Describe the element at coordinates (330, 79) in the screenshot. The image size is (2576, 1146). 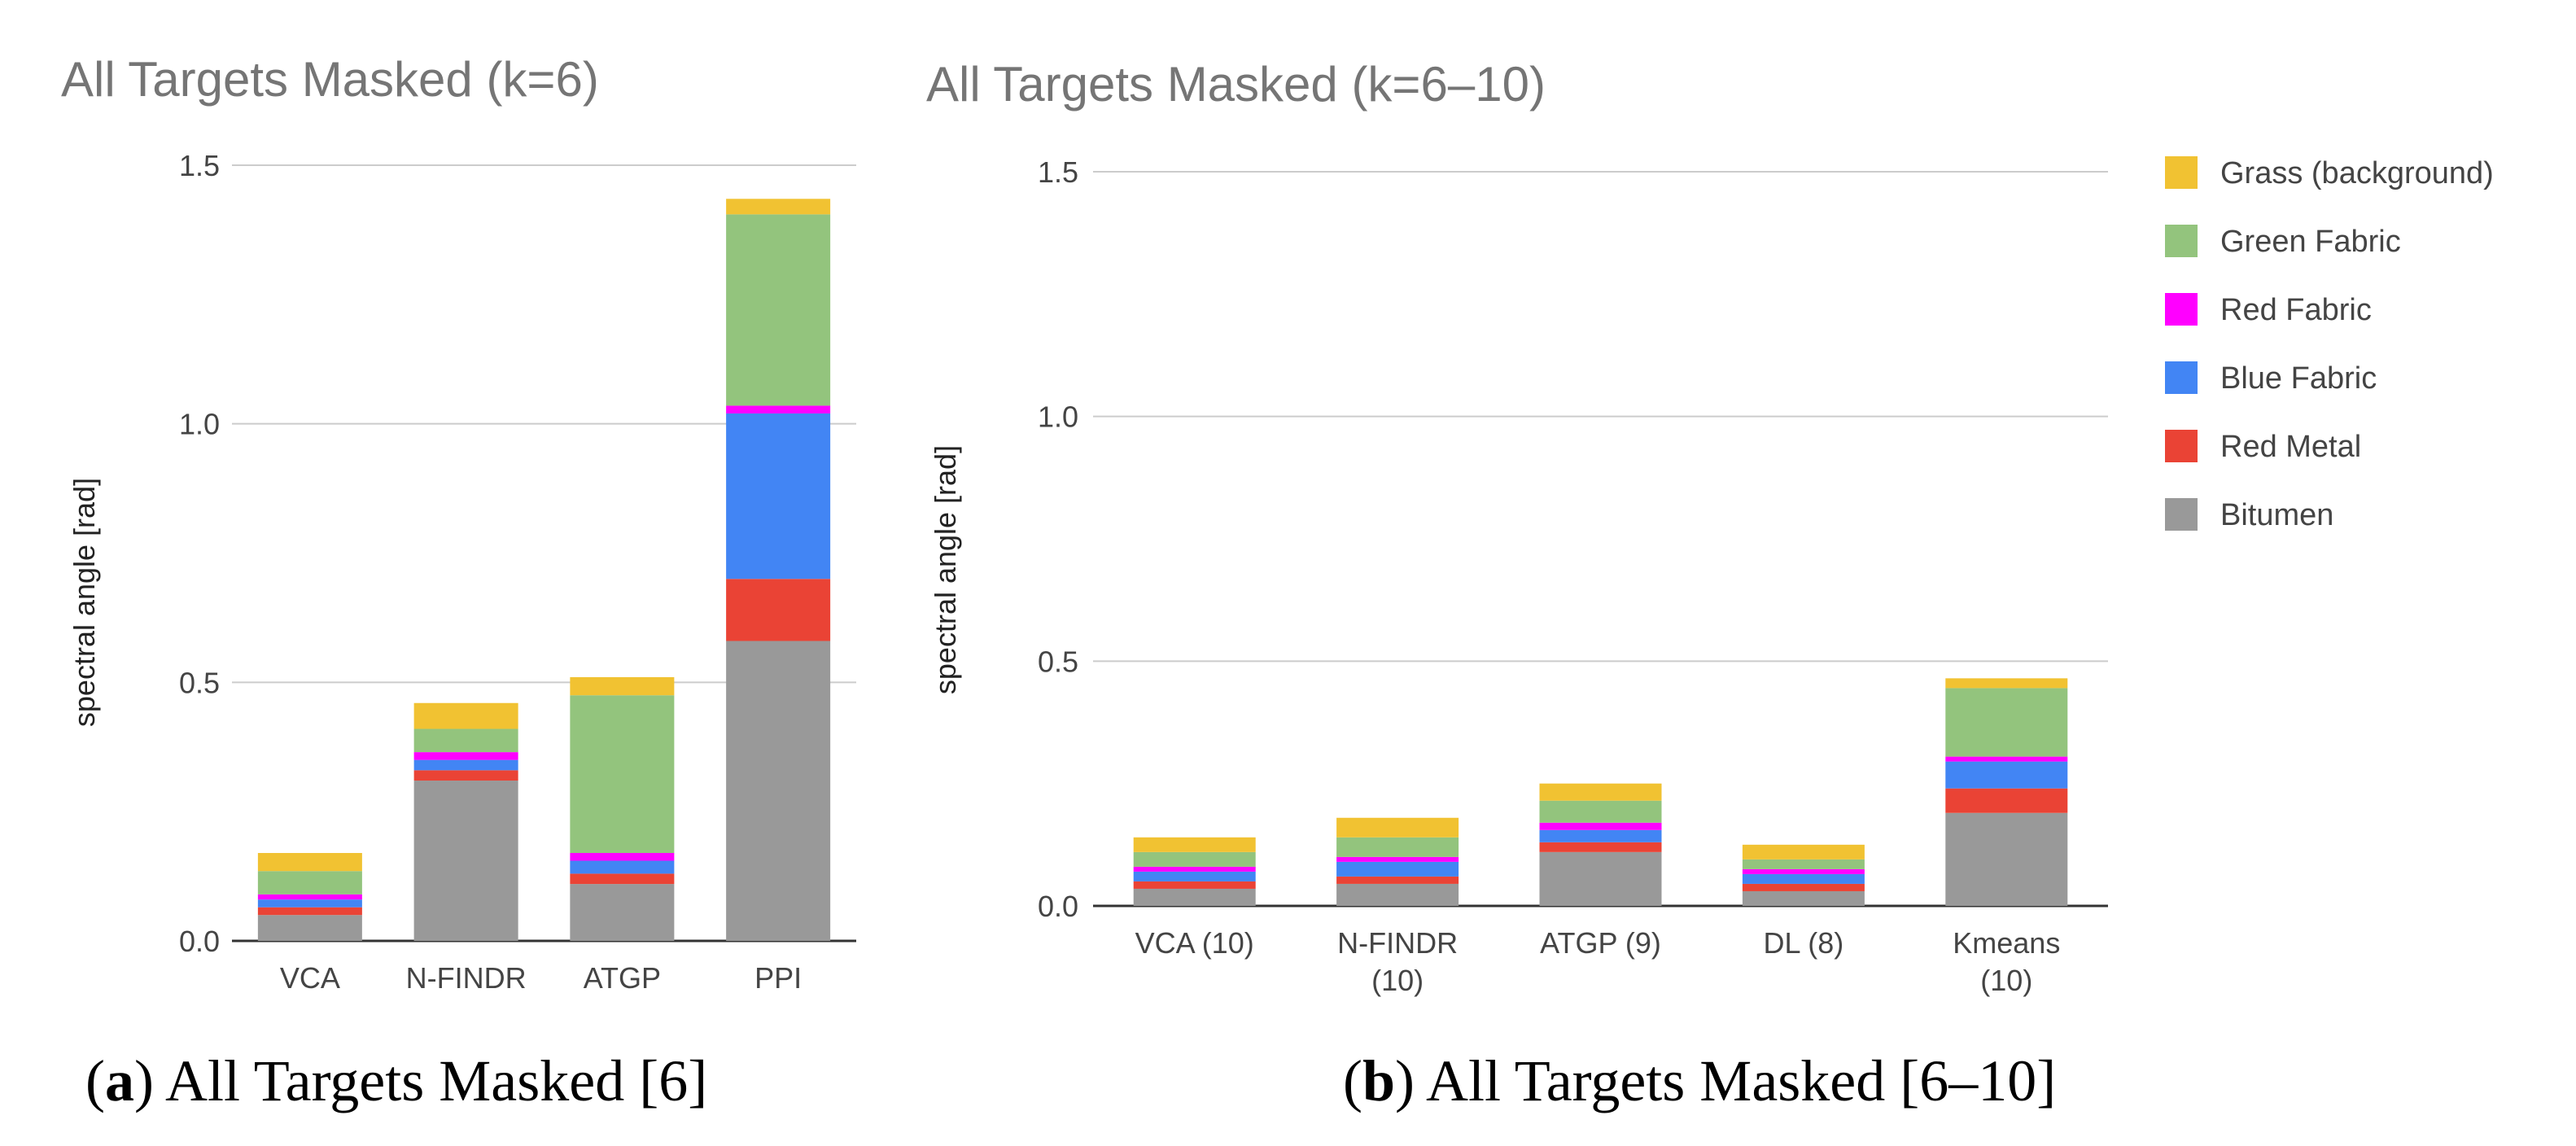
I see `chart-a-title: All Targets Masked (k=6)` at that location.